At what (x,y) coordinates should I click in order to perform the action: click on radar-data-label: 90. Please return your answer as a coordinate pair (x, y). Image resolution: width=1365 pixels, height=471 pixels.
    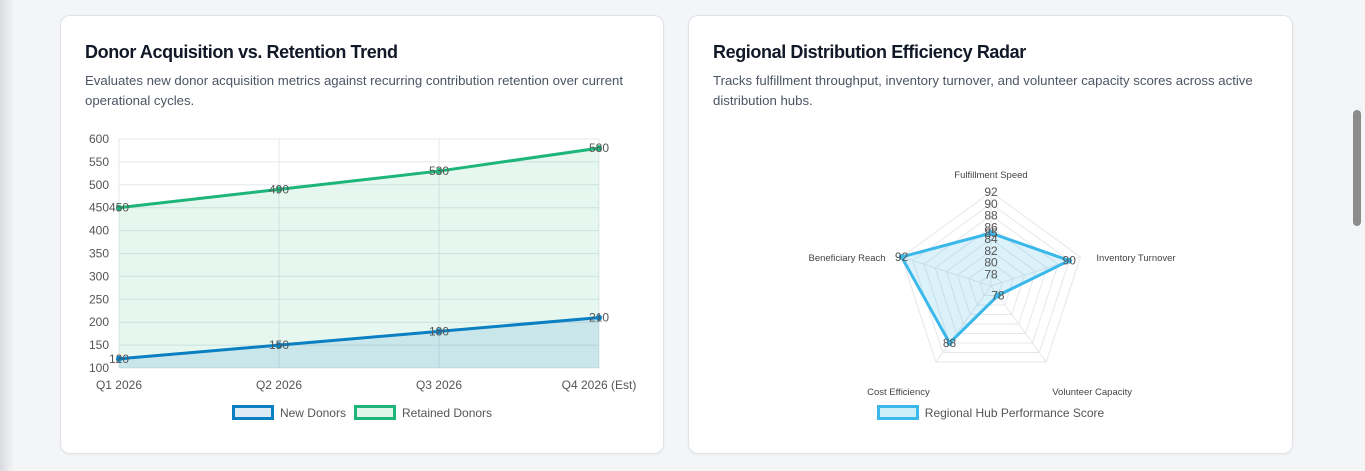
    Looking at the image, I should click on (1070, 261).